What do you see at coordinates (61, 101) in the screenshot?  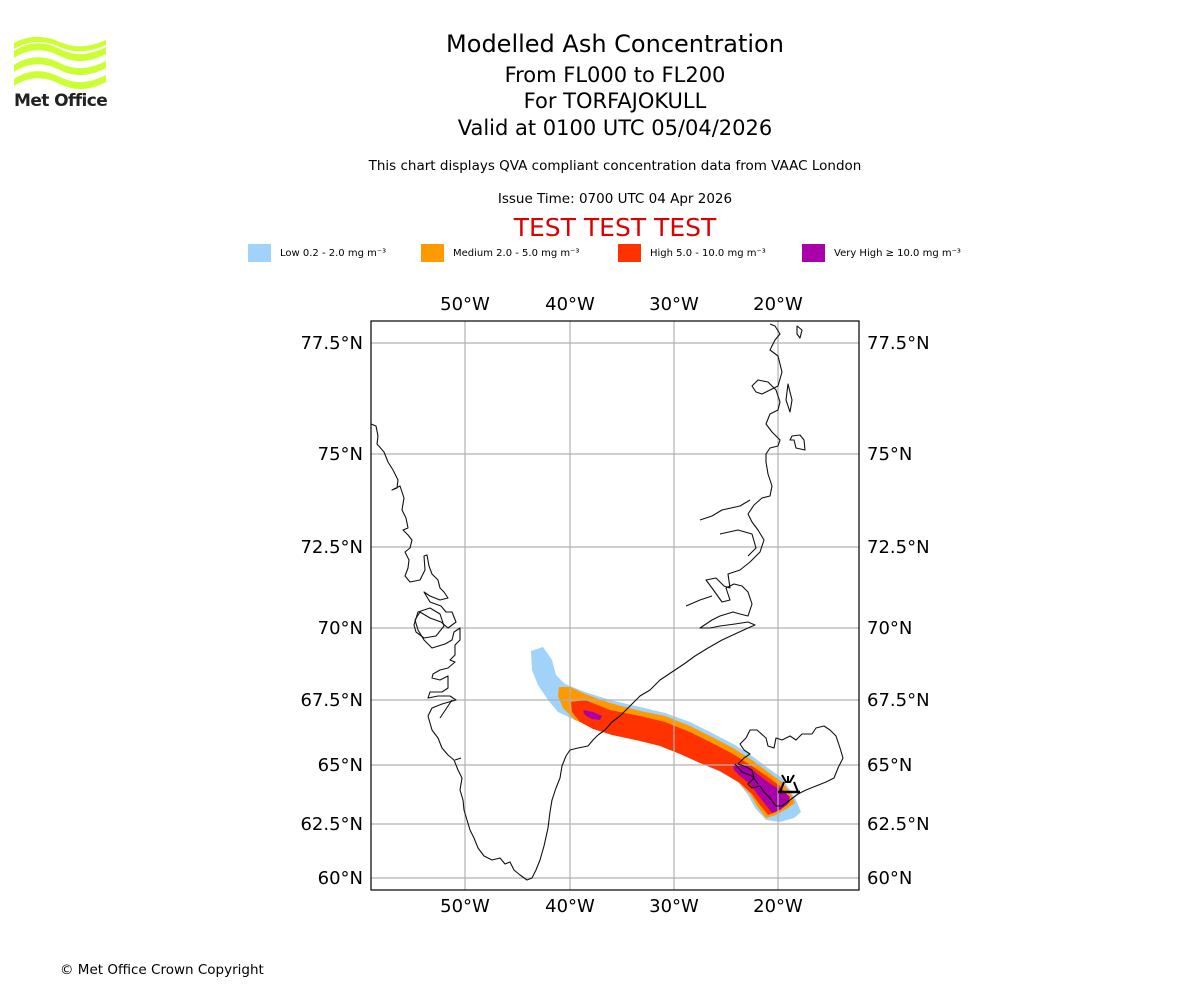 I see `met-office-logo-text: Met Office` at bounding box center [61, 101].